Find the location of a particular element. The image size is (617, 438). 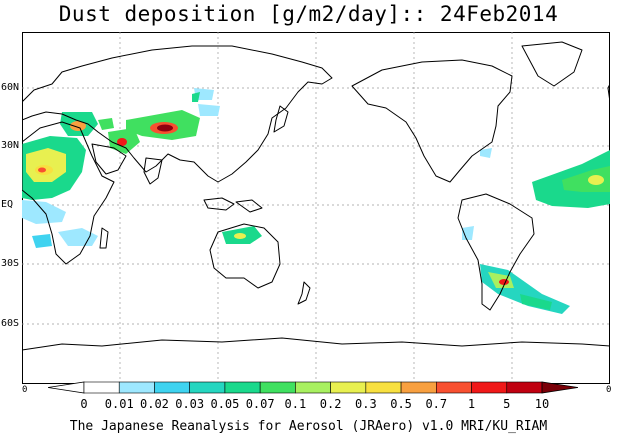

colorbar-tick-label: 0.07 is located at coordinates (260, 404).